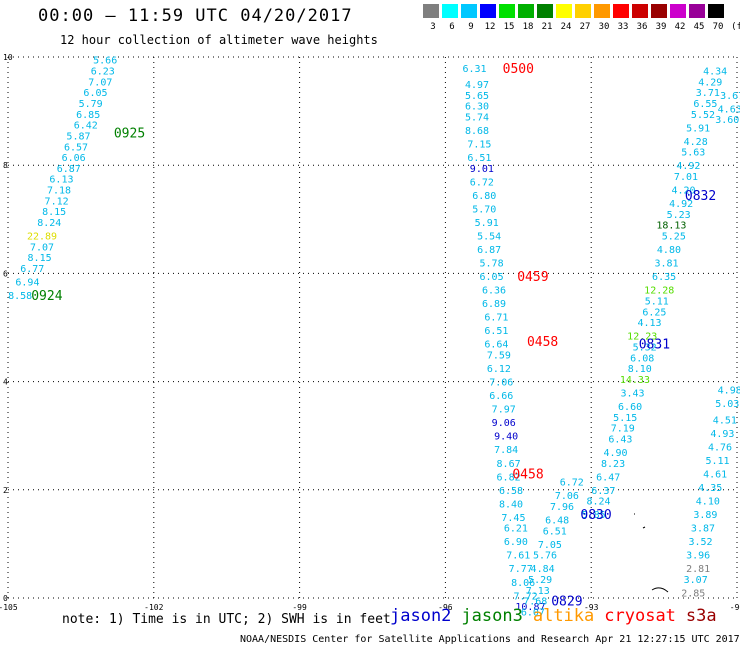 Image resolution: width=740 pixels, height=650 pixels. What do you see at coordinates (620, 439) in the screenshot?
I see `wave-height-value: 6.43` at bounding box center [620, 439].